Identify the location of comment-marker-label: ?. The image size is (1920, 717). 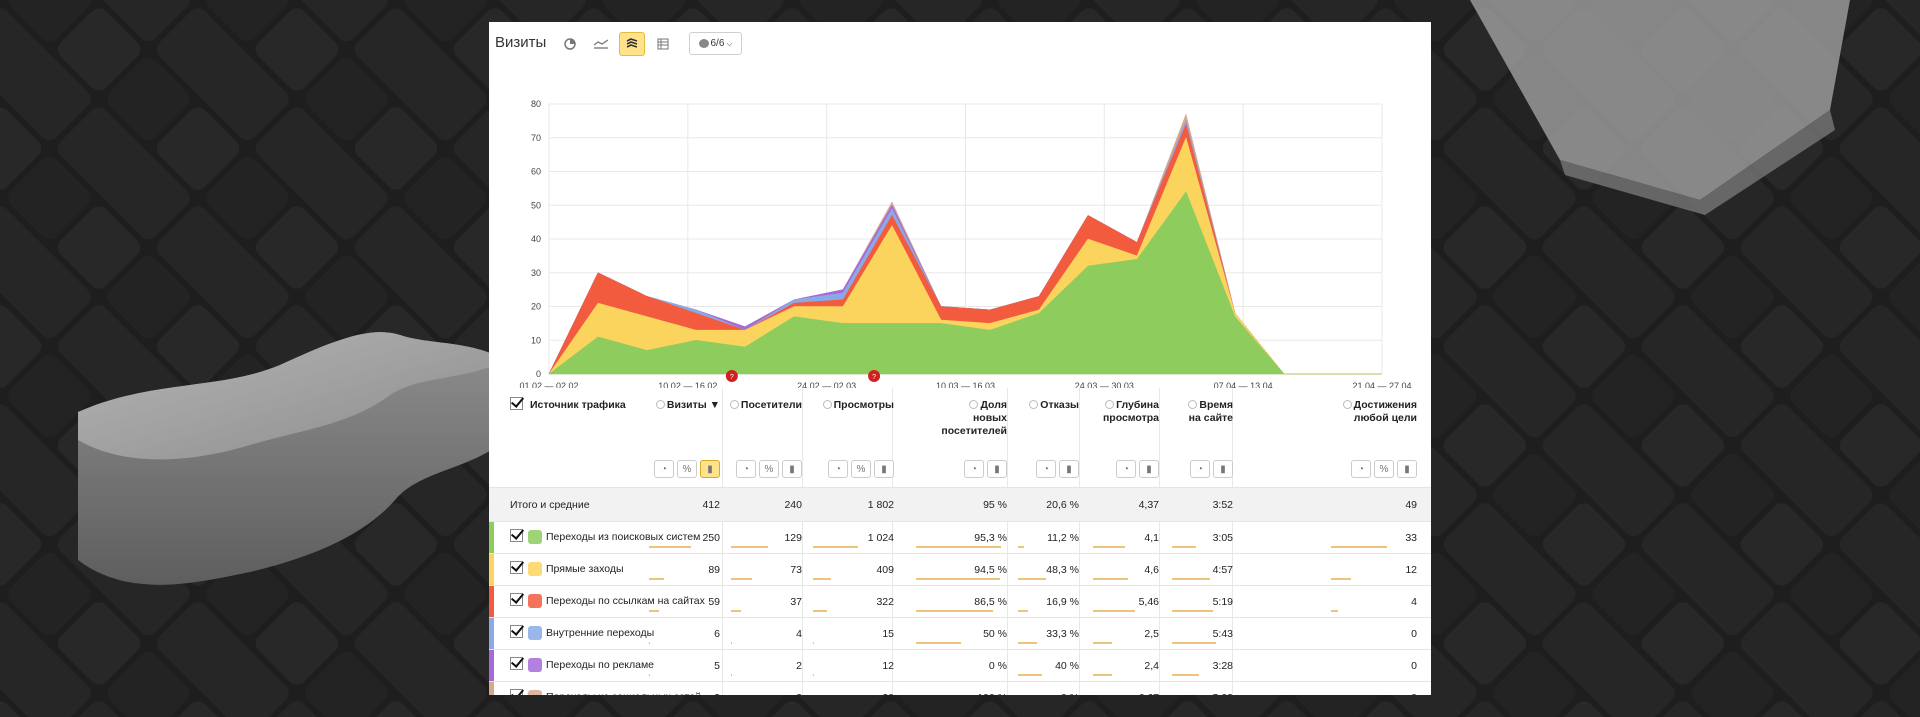
(732, 377).